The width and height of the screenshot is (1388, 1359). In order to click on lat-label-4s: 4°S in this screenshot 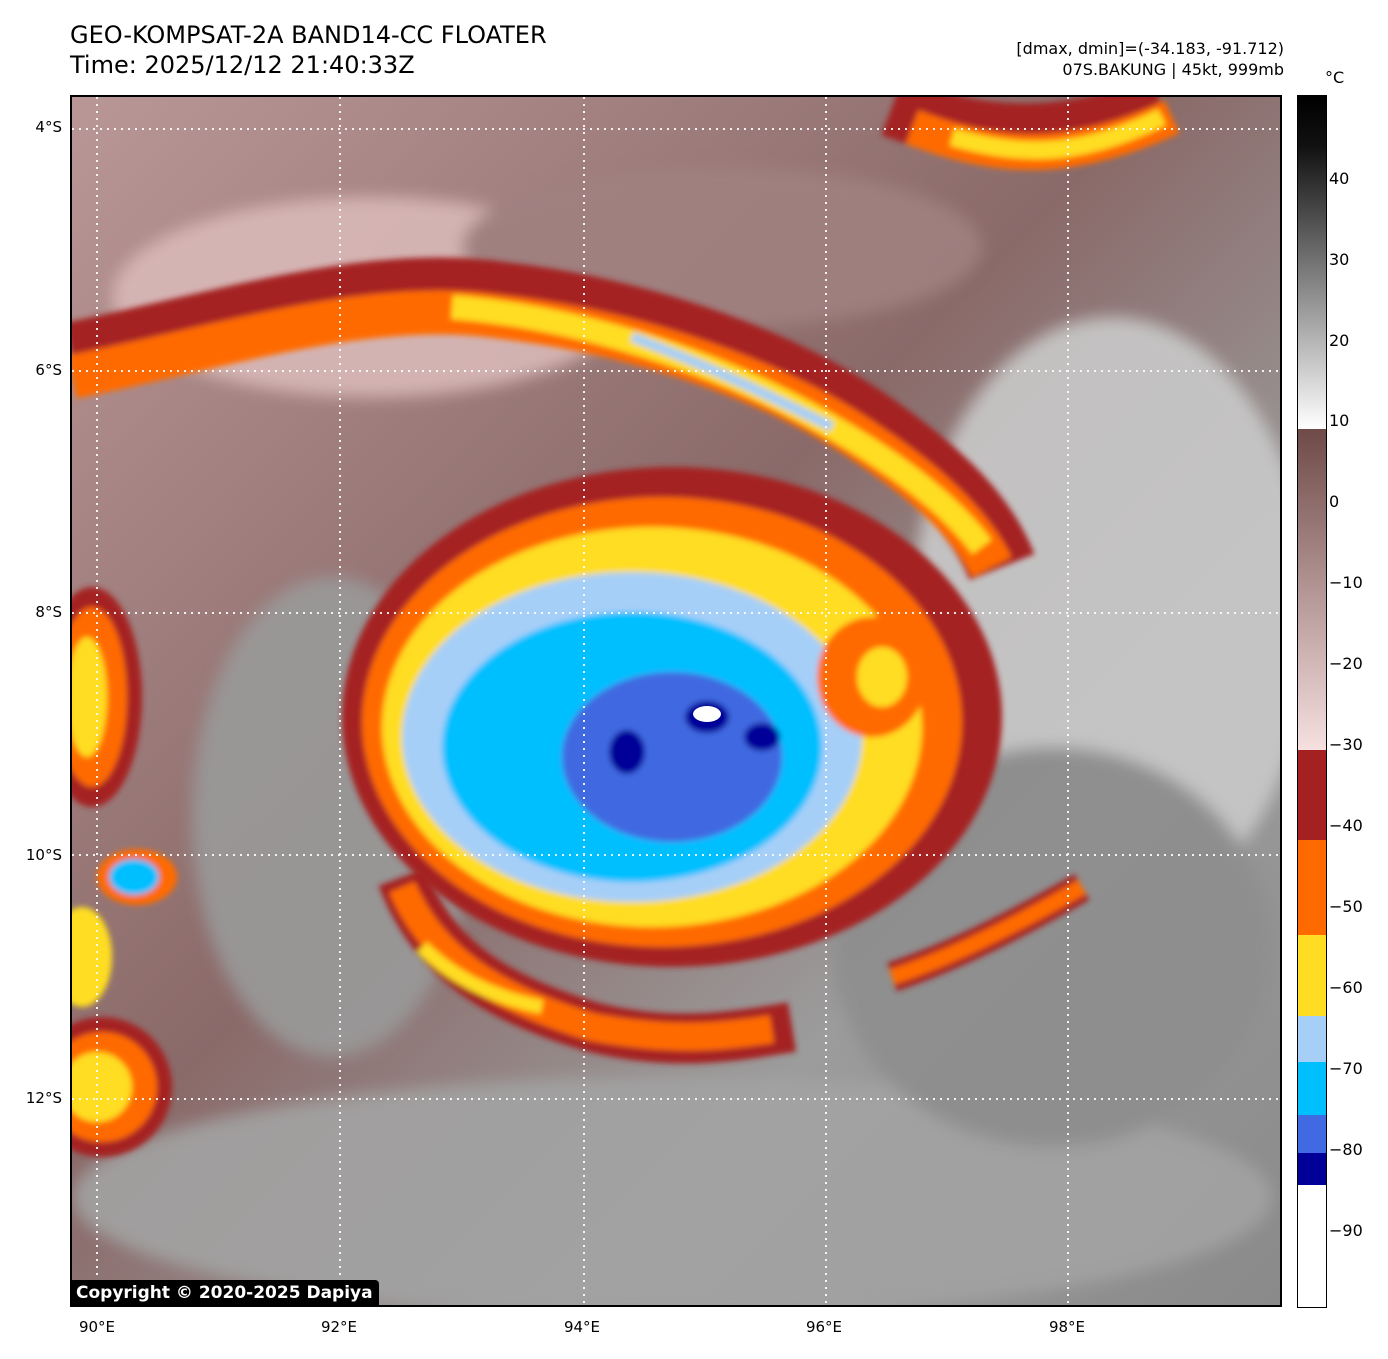, I will do `click(48, 127)`.